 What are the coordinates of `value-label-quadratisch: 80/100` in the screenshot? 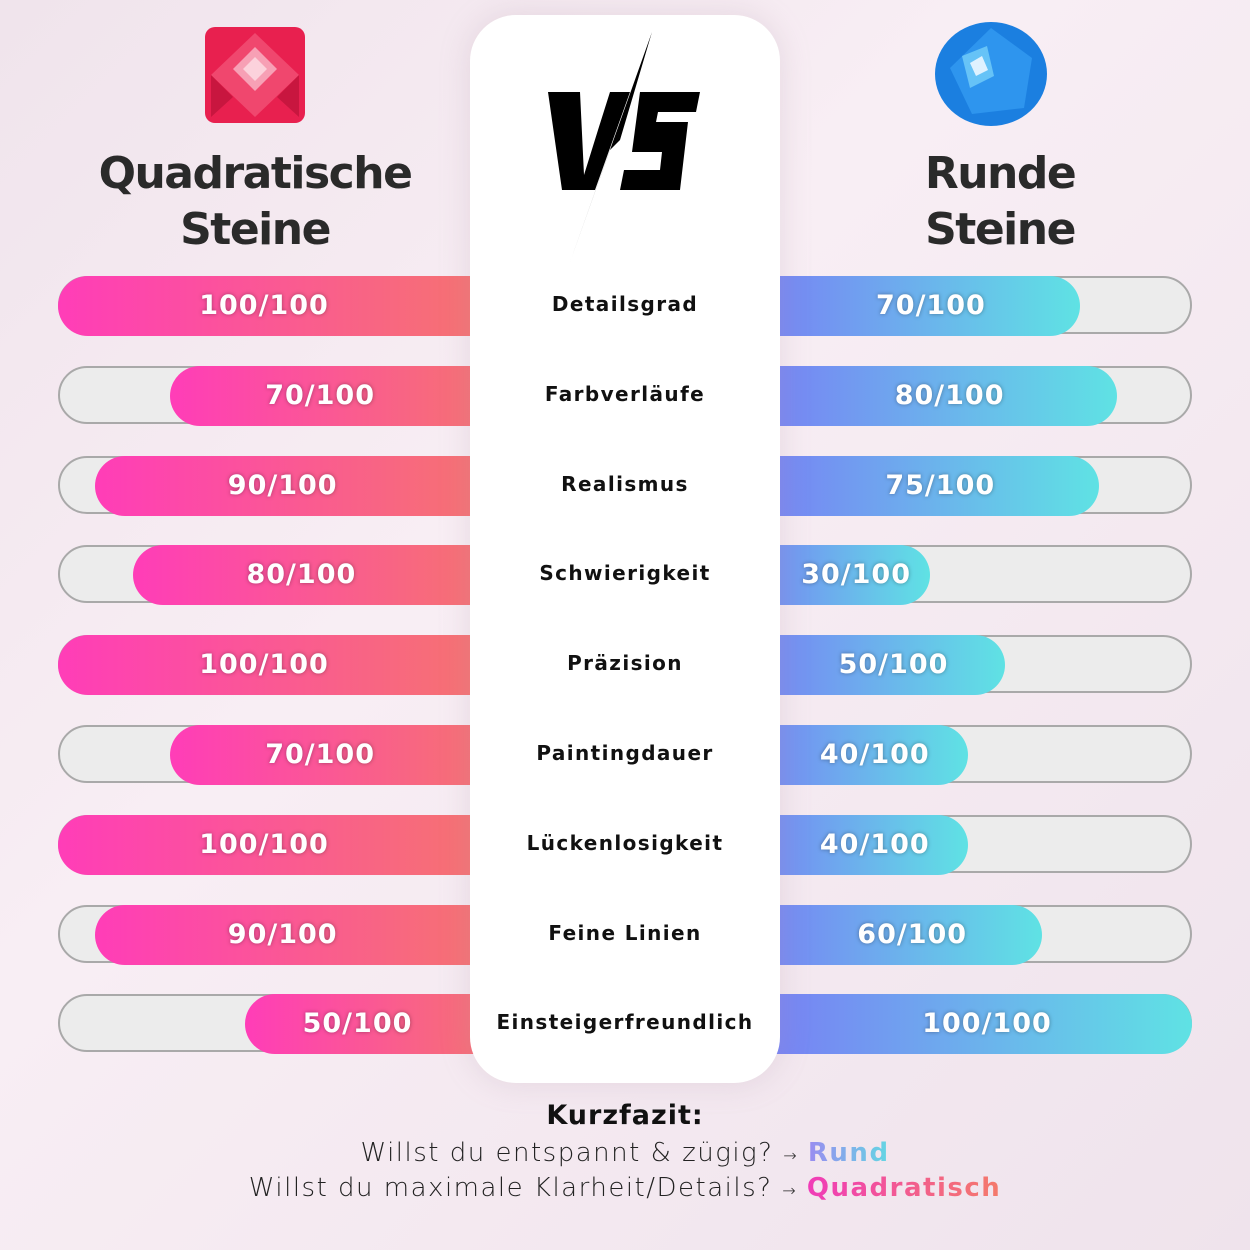 It's located at (301, 575).